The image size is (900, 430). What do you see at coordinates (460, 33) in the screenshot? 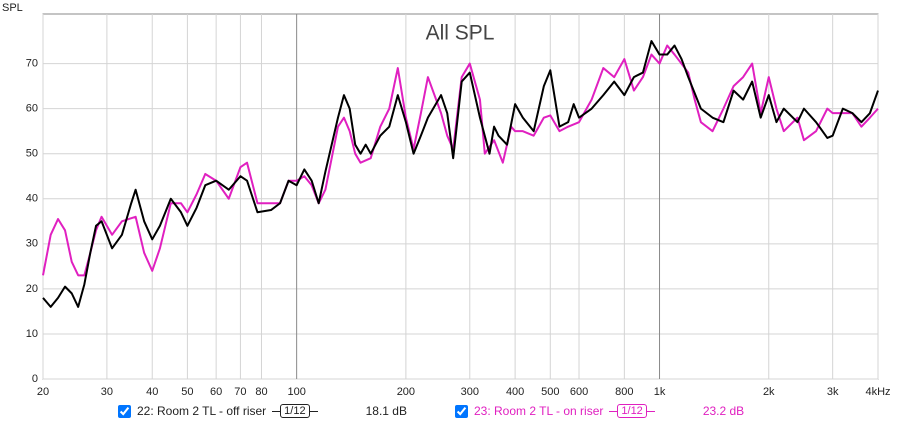
I see `chart-title: All SPL` at bounding box center [460, 33].